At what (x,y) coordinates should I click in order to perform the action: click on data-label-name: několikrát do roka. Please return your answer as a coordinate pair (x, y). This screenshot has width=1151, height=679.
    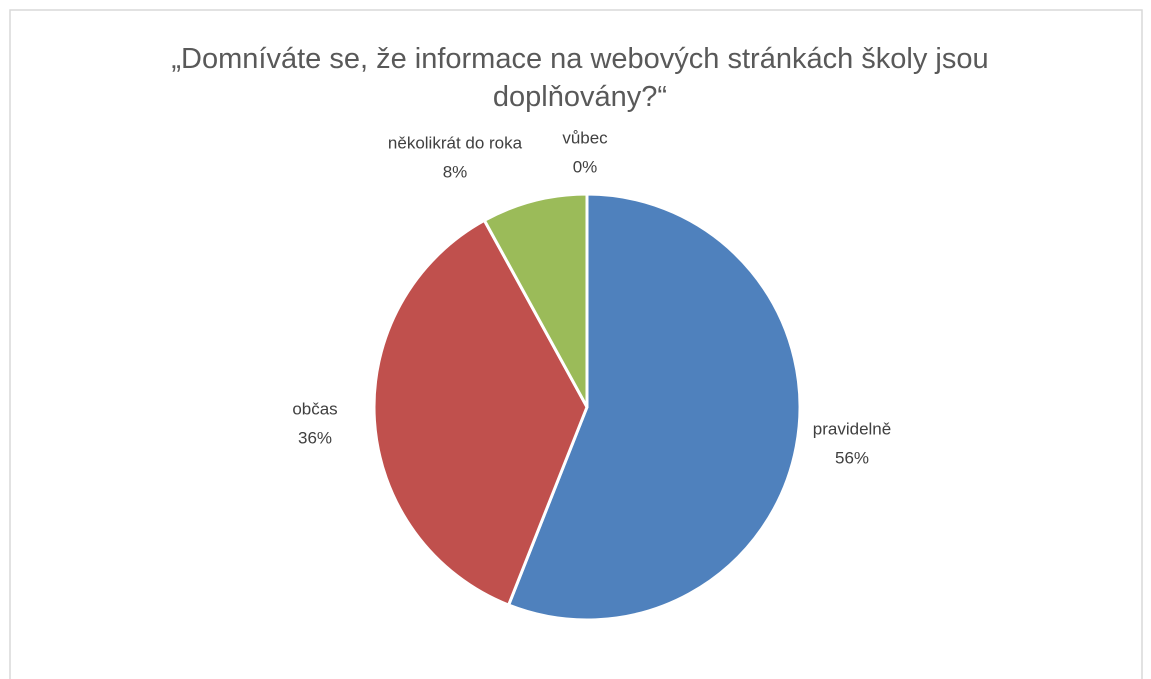
    Looking at the image, I should click on (455, 142).